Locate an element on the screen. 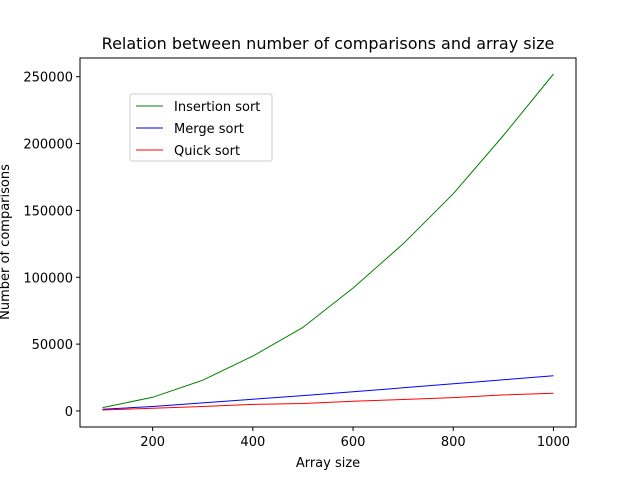 This screenshot has height=480, width=640. series-line-quick-sort is located at coordinates (328, 401).